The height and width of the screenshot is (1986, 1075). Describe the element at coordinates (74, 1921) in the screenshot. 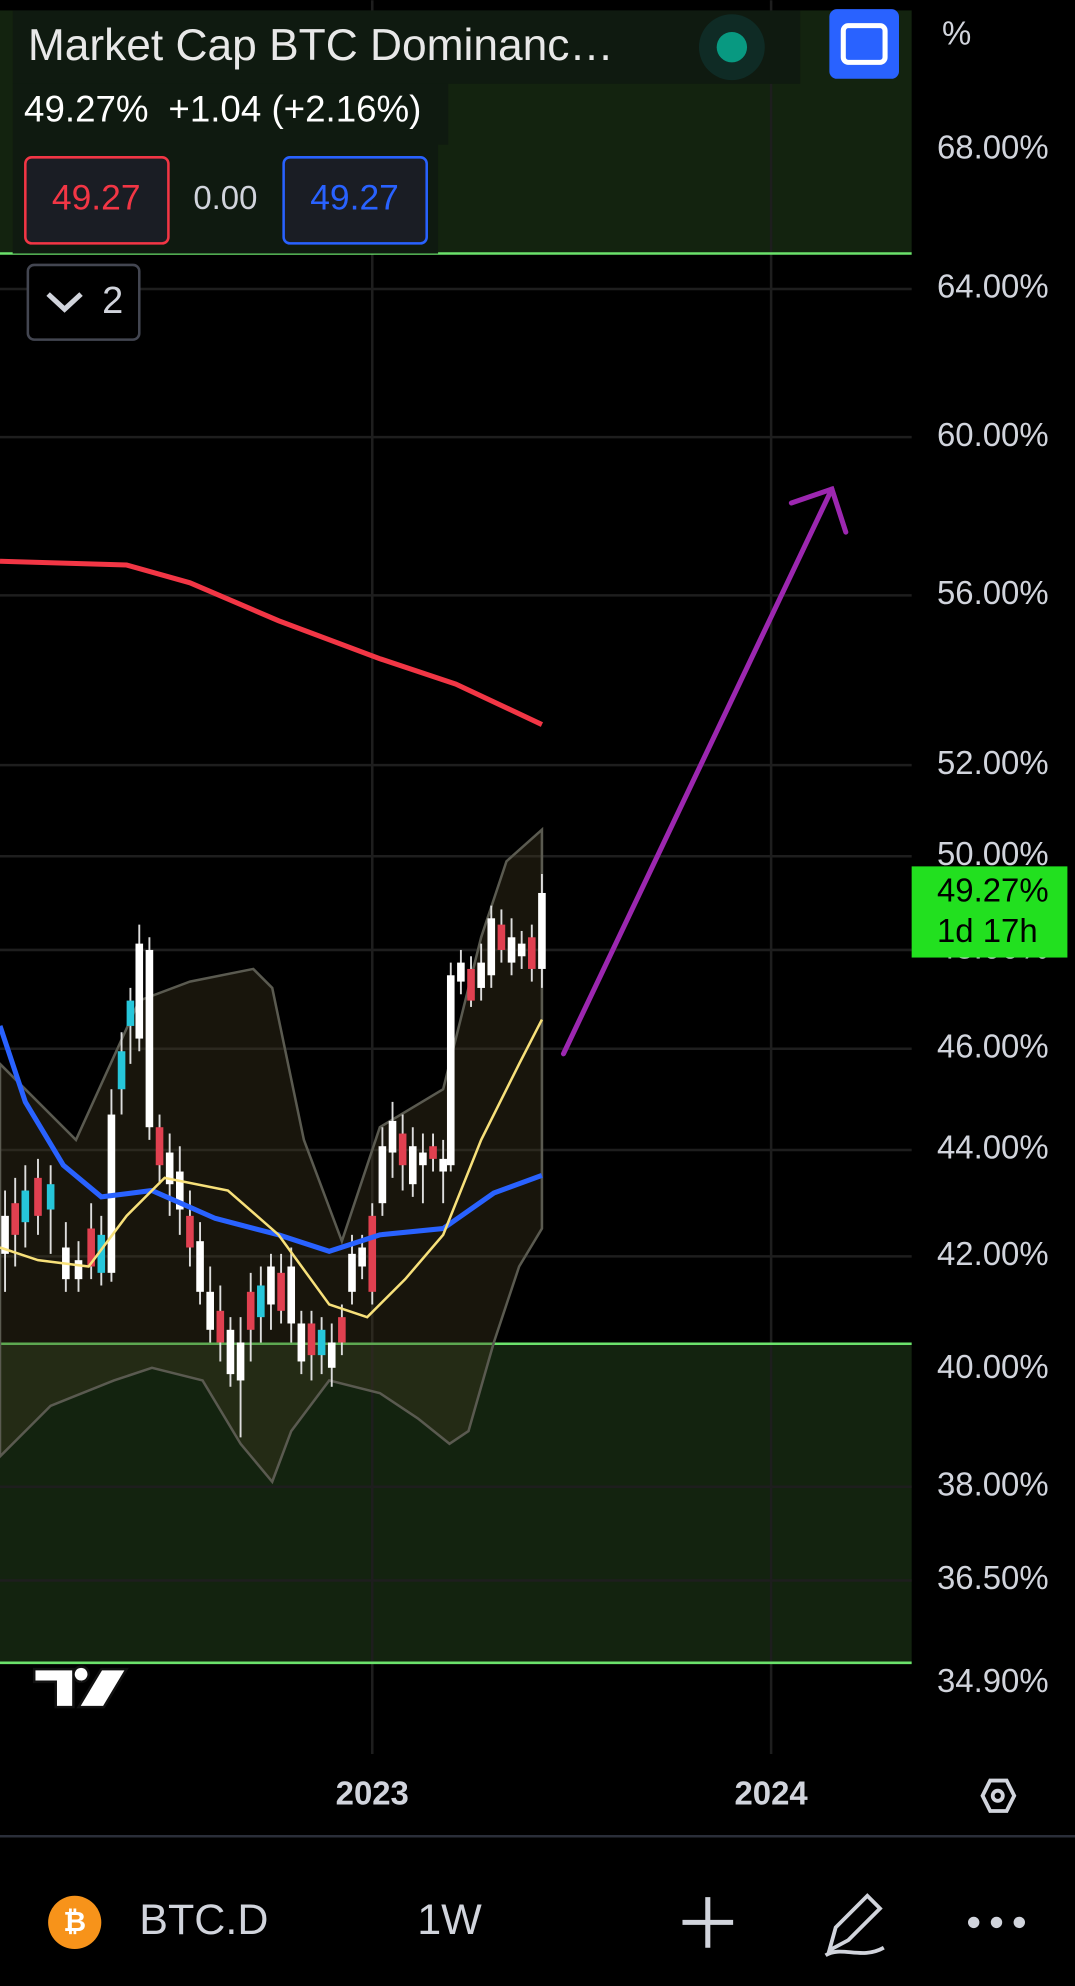

I see `coin-glyph: ₿` at that location.